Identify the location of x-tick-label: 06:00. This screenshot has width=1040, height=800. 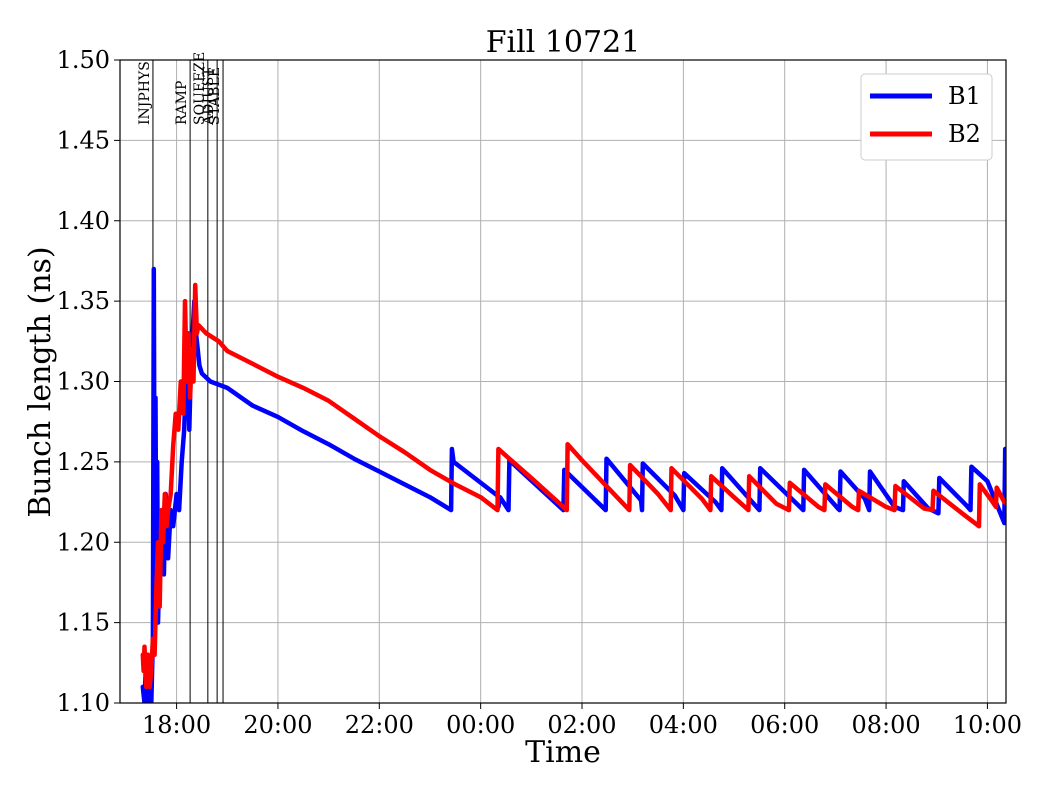
(784, 725).